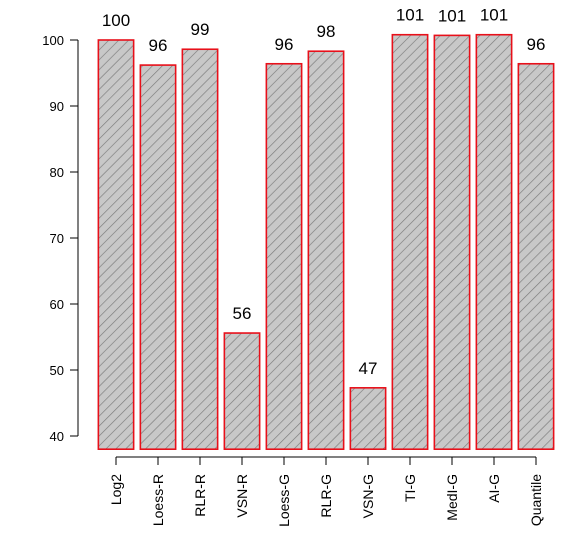 Image resolution: width=561 pixels, height=558 pixels. Describe the element at coordinates (242, 496) in the screenshot. I see `category-label: VSN-R` at that location.